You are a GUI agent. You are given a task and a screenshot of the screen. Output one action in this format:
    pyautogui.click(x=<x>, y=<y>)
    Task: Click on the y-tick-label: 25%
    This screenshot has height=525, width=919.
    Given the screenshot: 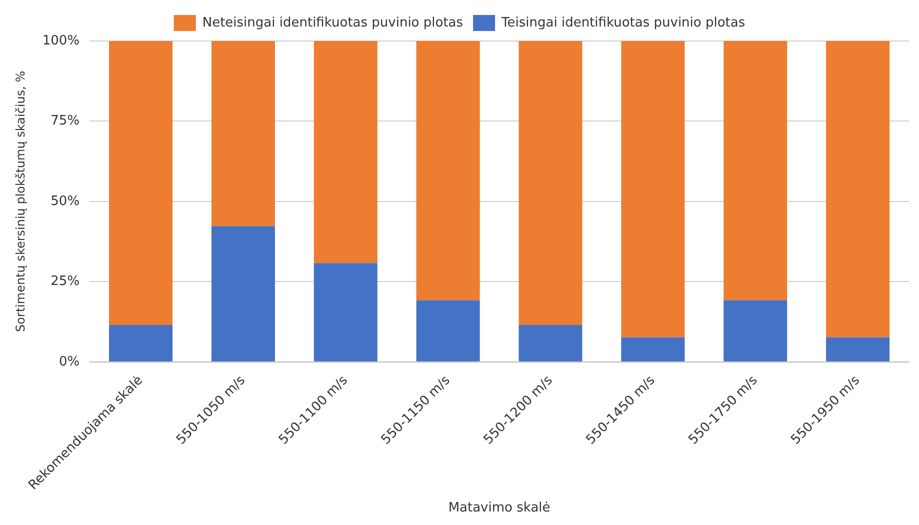 What is the action you would take?
    pyautogui.click(x=65, y=282)
    